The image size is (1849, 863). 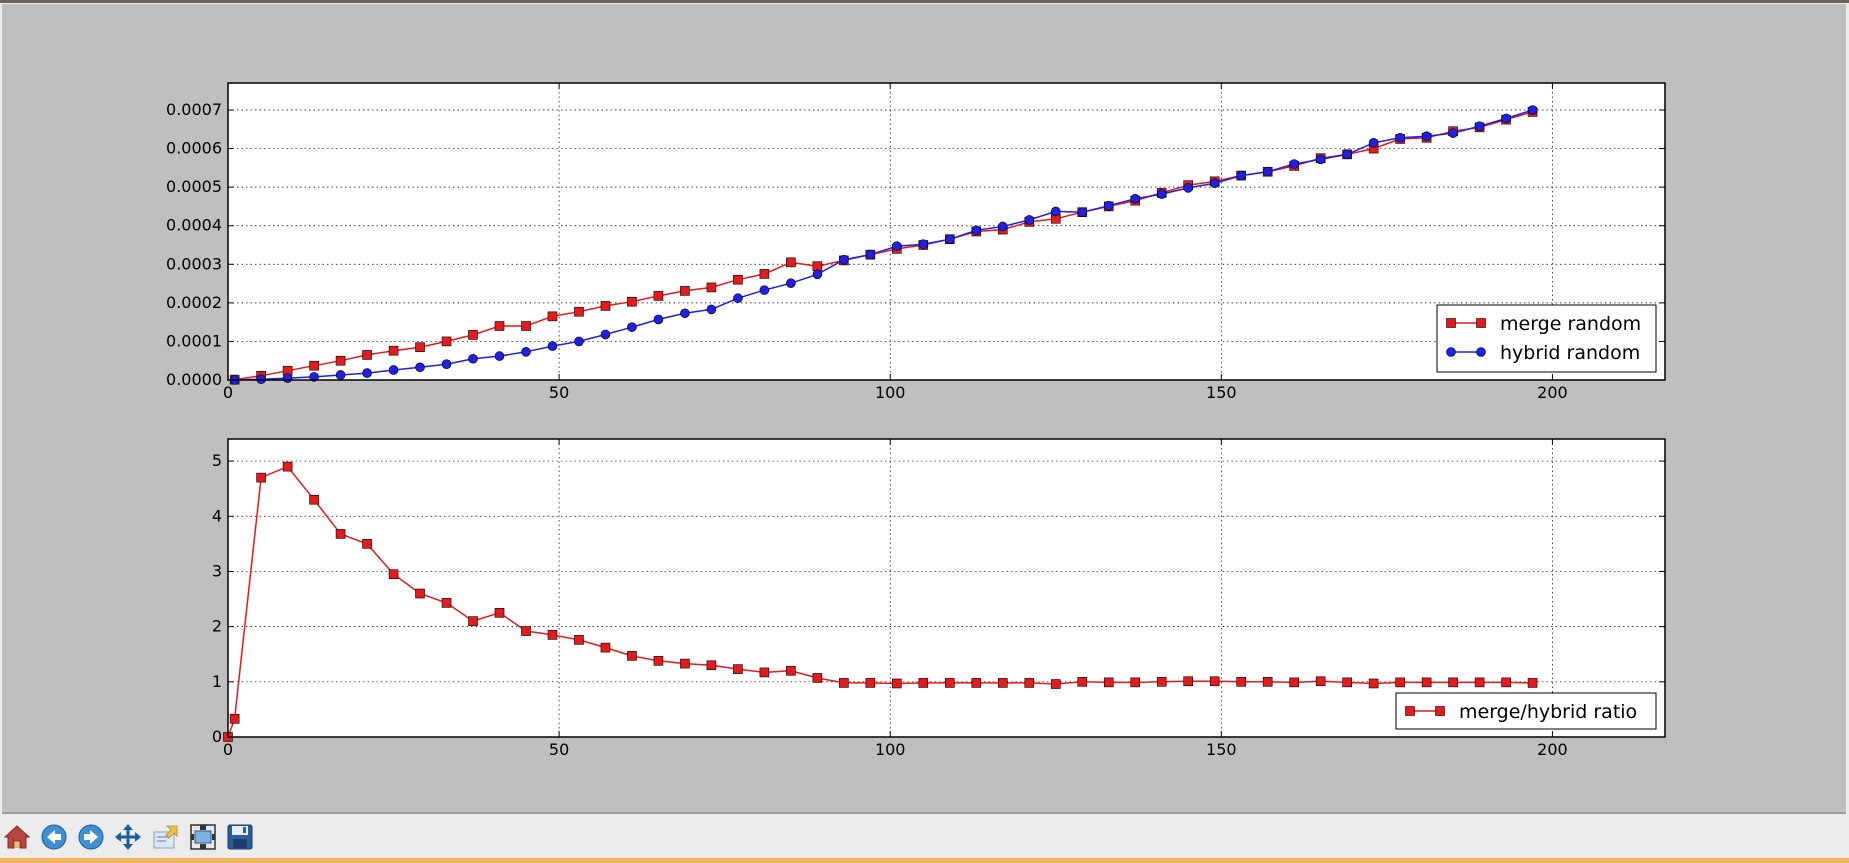 What do you see at coordinates (194, 148) in the screenshot?
I see `y-tick-label: 0.0006` at bounding box center [194, 148].